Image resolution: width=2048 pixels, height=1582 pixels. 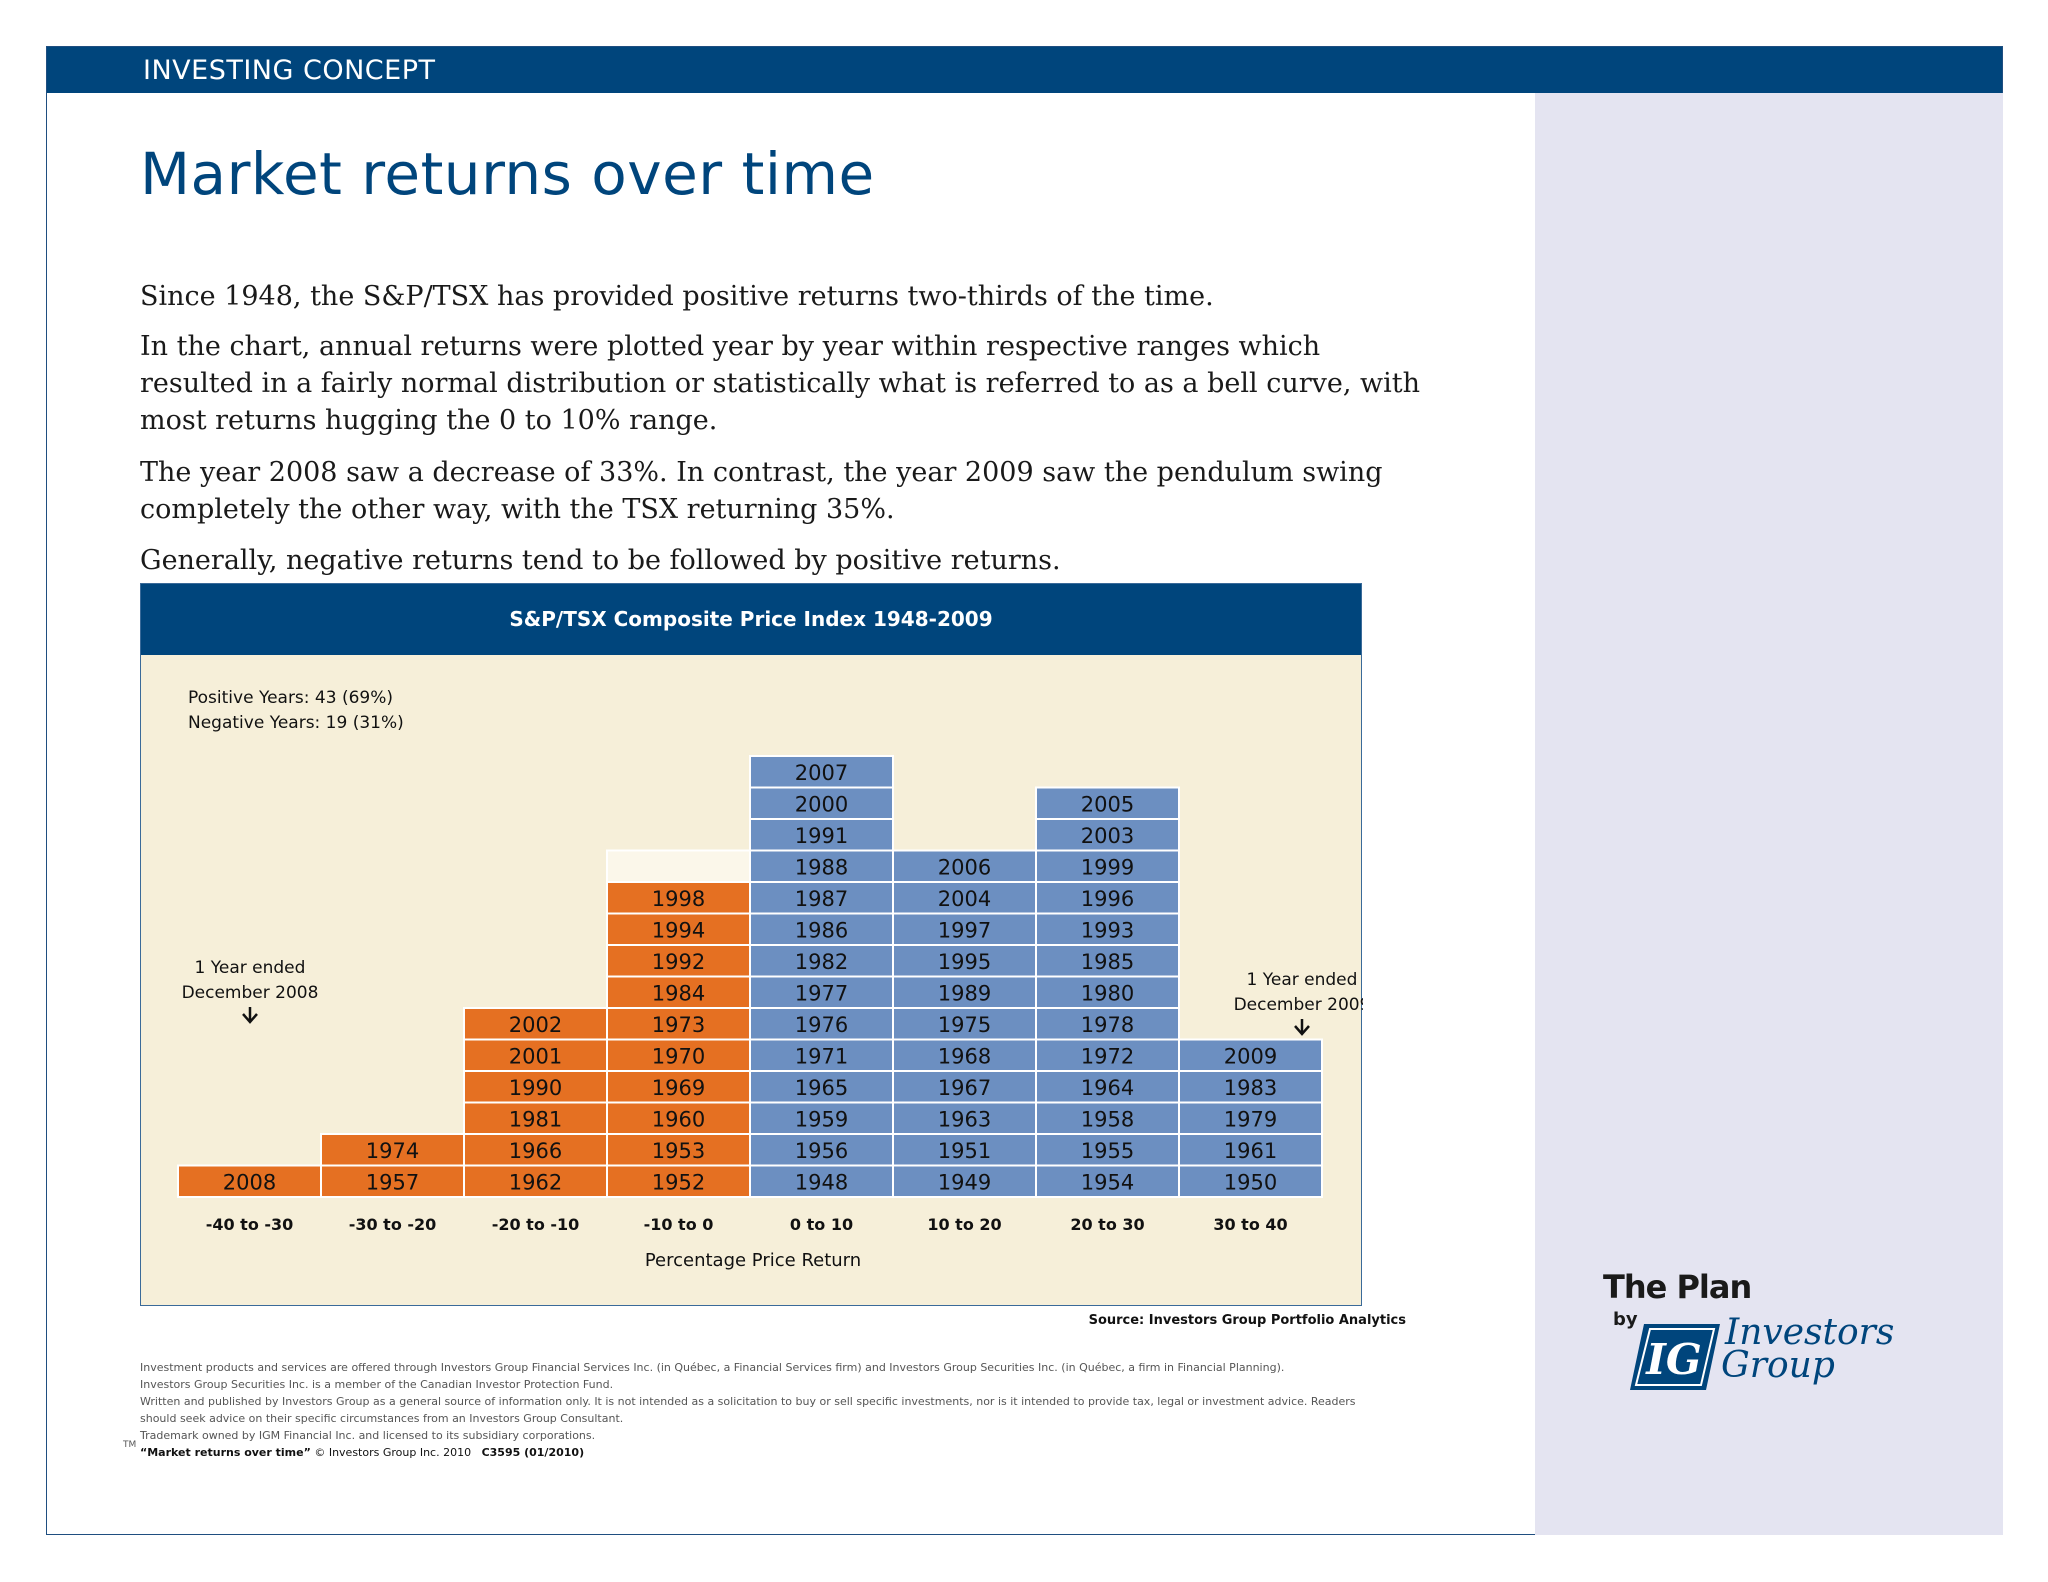 What do you see at coordinates (964, 1088) in the screenshot?
I see `year-label-1967: 1967` at bounding box center [964, 1088].